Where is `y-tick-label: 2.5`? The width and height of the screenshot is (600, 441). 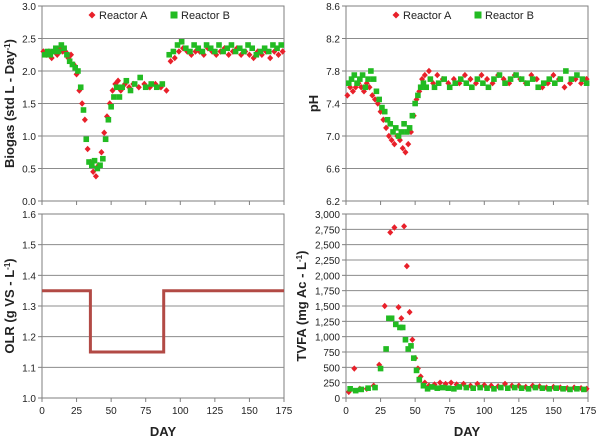
y-tick-label: 2.5 is located at coordinates (29, 40).